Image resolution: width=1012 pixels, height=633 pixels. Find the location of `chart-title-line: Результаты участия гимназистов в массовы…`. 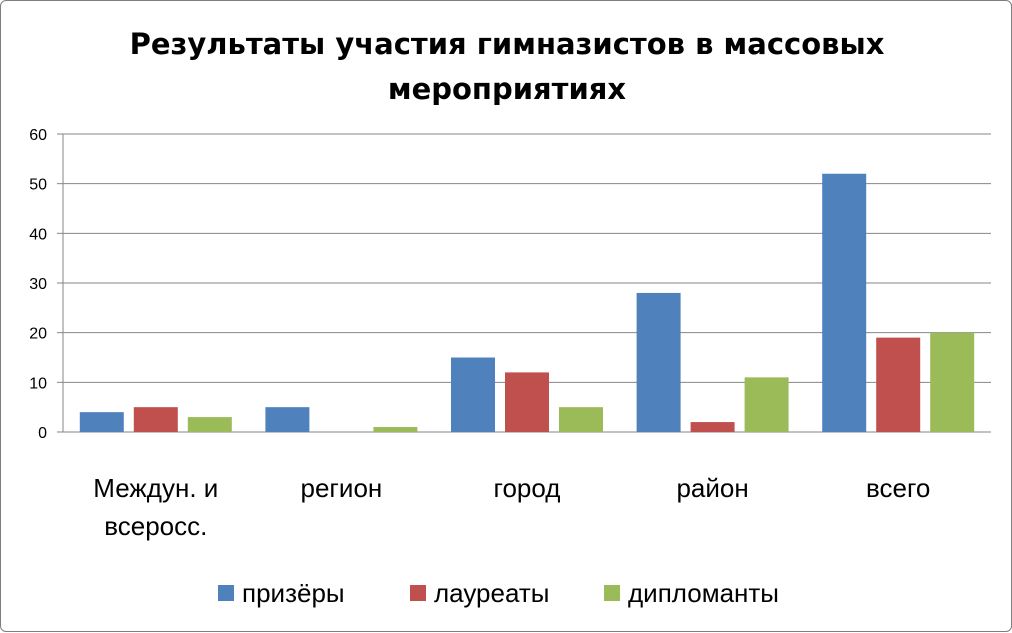

chart-title-line: Результаты участия гимназистов в массовы… is located at coordinates (507, 44).